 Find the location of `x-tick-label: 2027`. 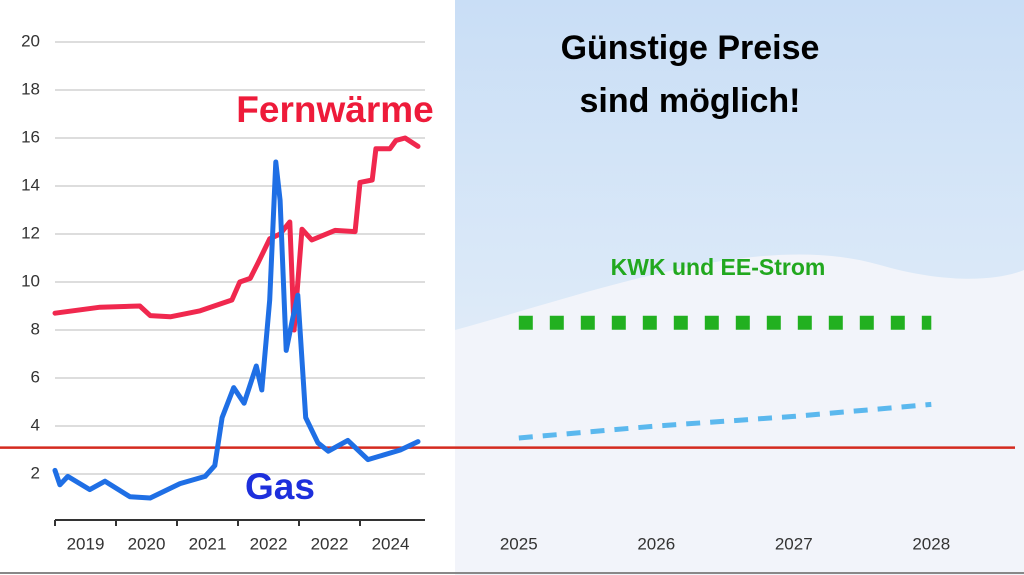

x-tick-label: 2027 is located at coordinates (794, 543).